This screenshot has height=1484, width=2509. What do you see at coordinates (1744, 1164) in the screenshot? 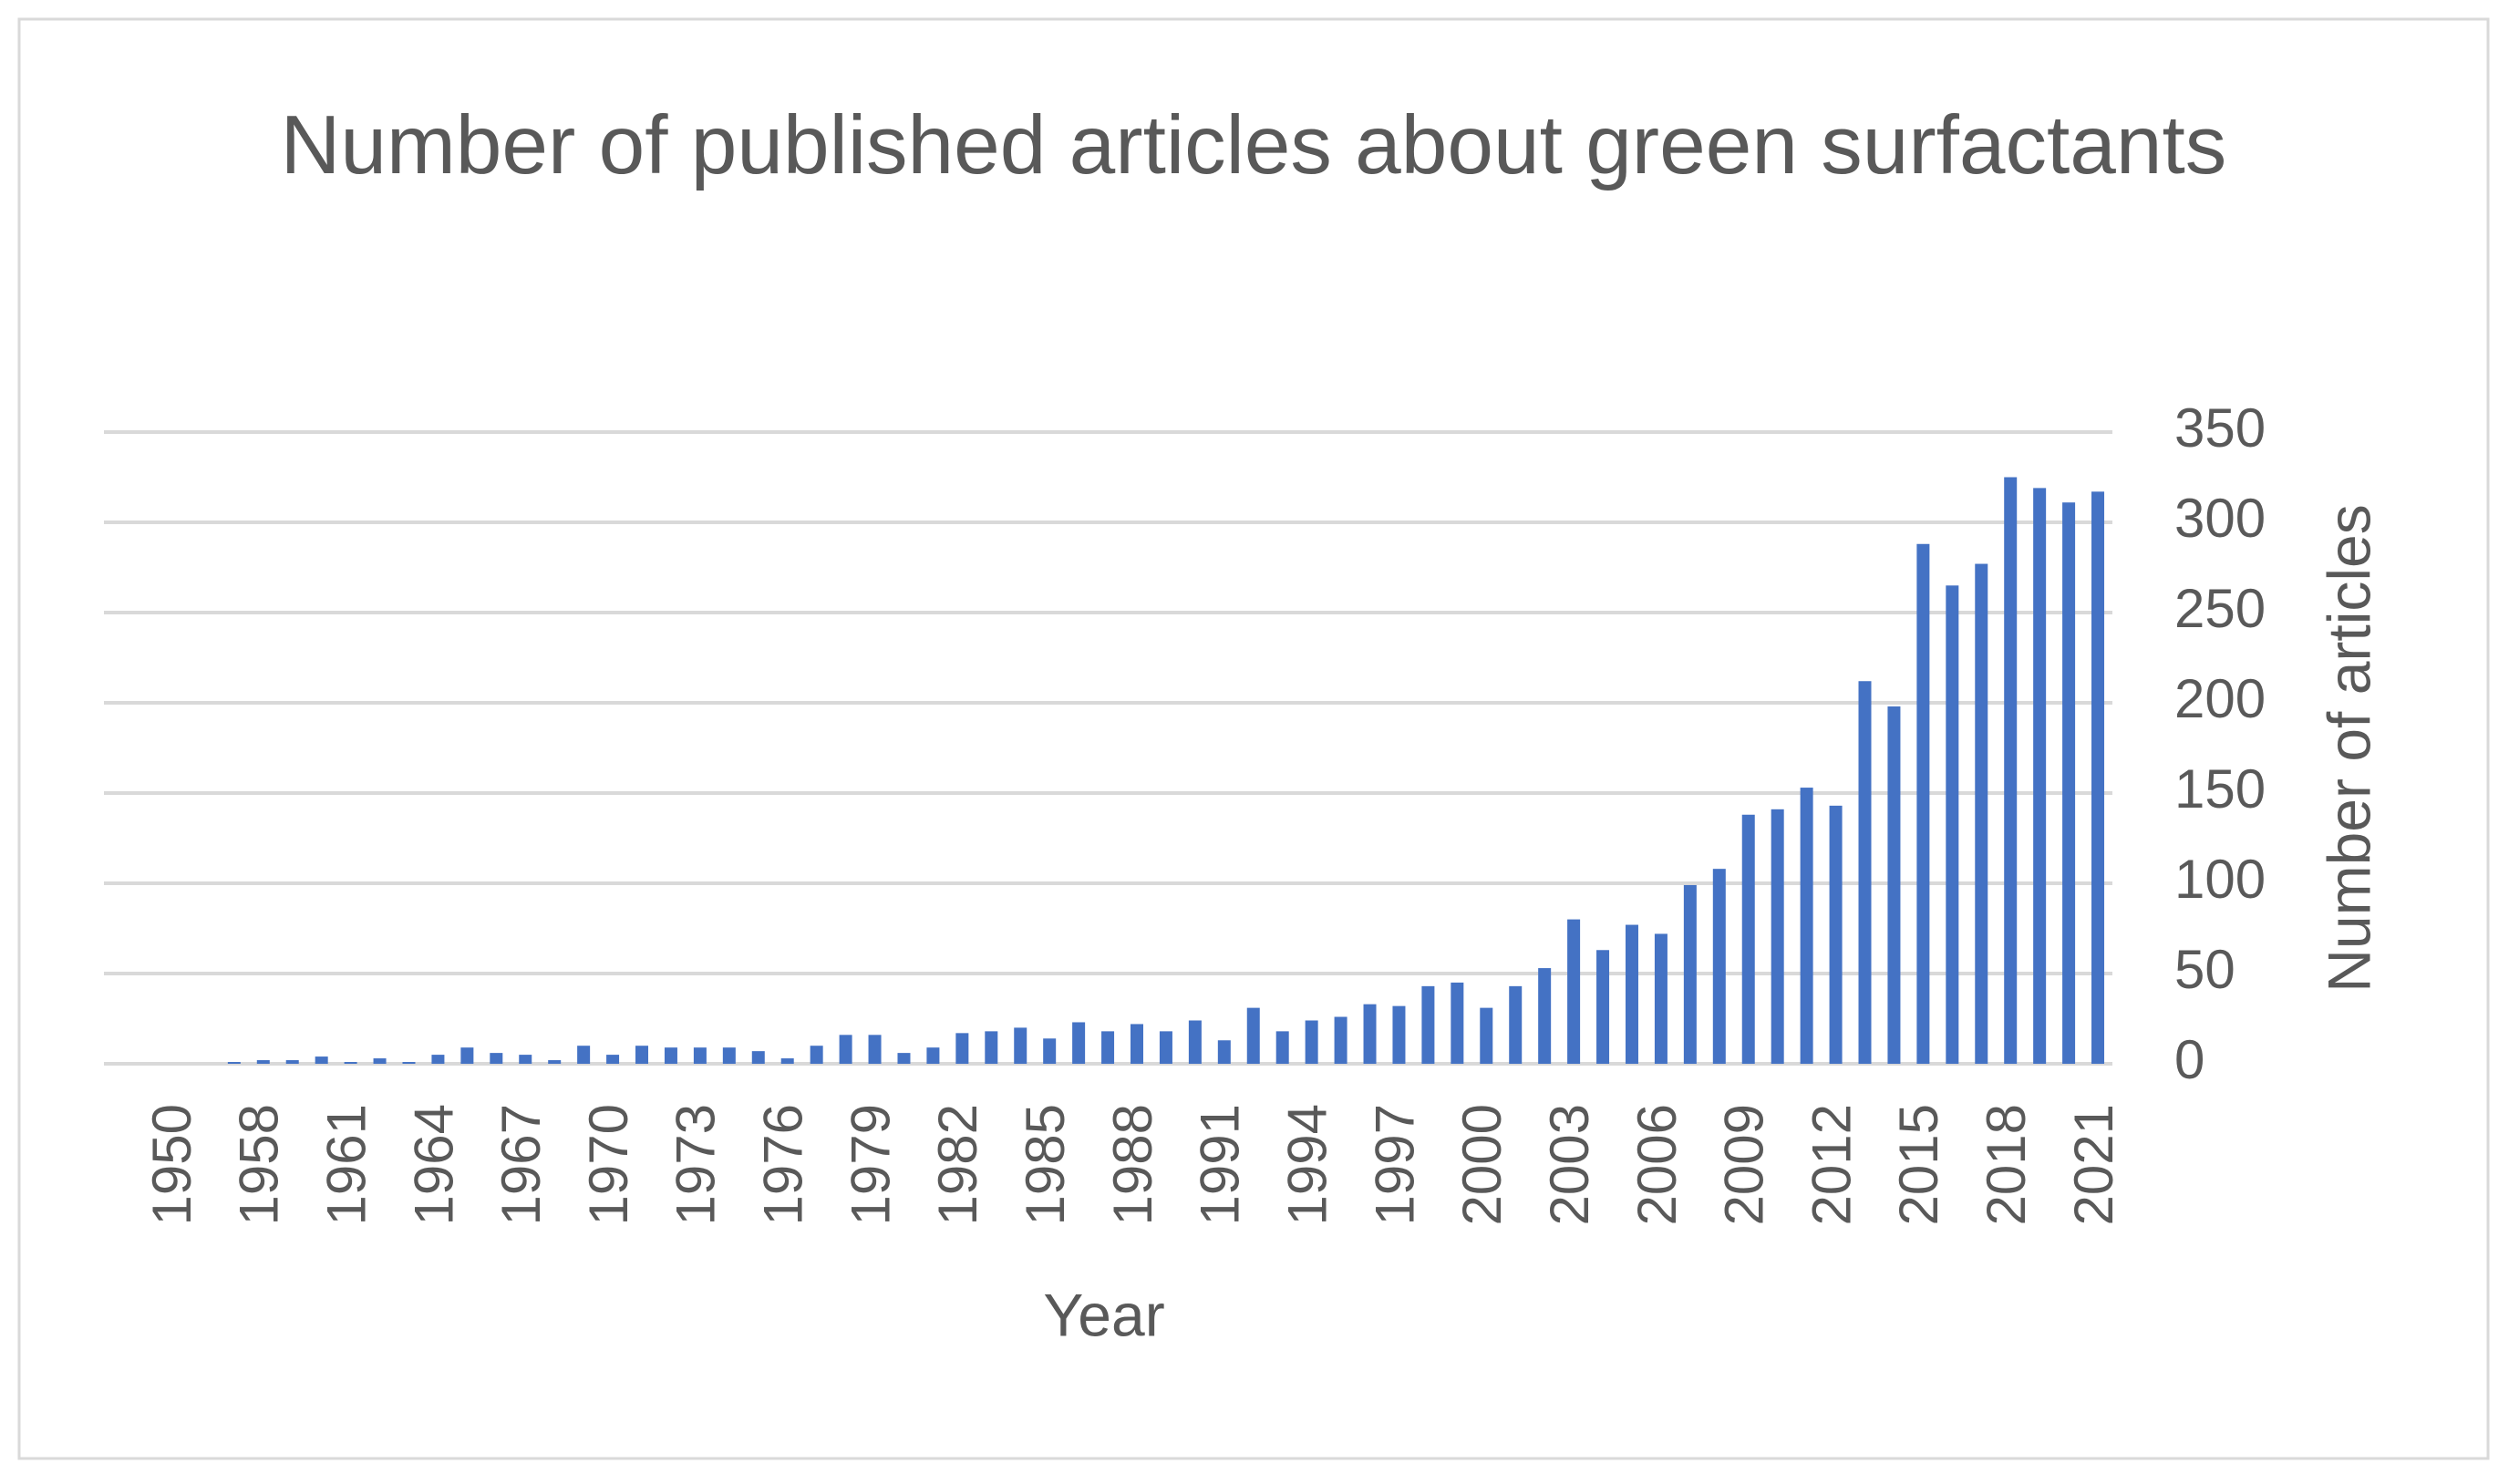
I see `x-tick-label: 2009` at bounding box center [1744, 1164].